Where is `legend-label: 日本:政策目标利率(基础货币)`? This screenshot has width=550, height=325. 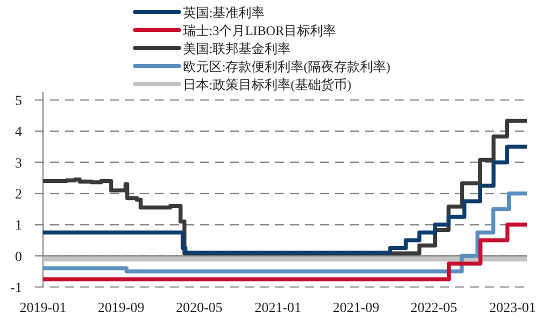
legend-label: 日本:政策目标利率(基础货币) is located at coordinates (267, 84).